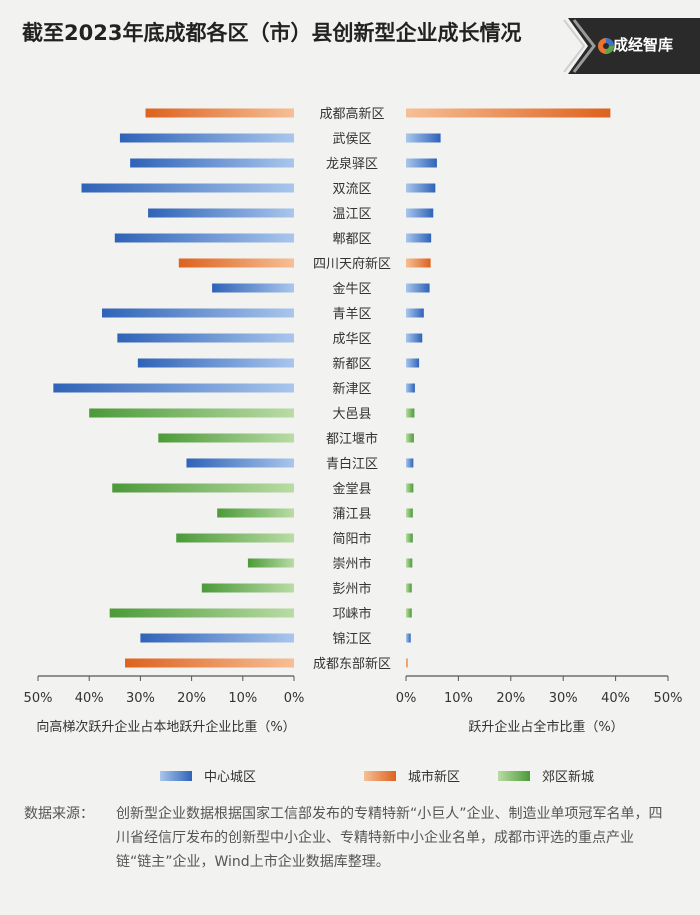 The width and height of the screenshot is (700, 915). Describe the element at coordinates (406, 698) in the screenshot. I see `right-tick-label-0: 0%` at that location.